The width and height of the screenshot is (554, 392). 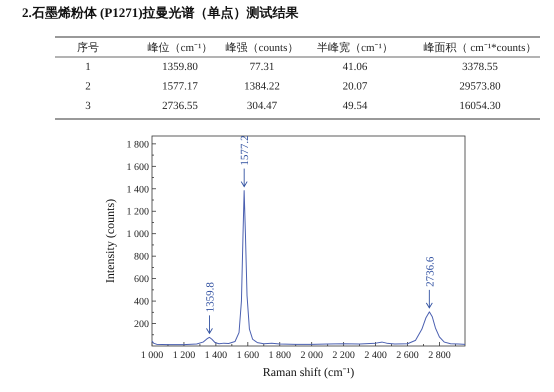 I want to click on y-tick-label: 200, so click(x=141, y=324).